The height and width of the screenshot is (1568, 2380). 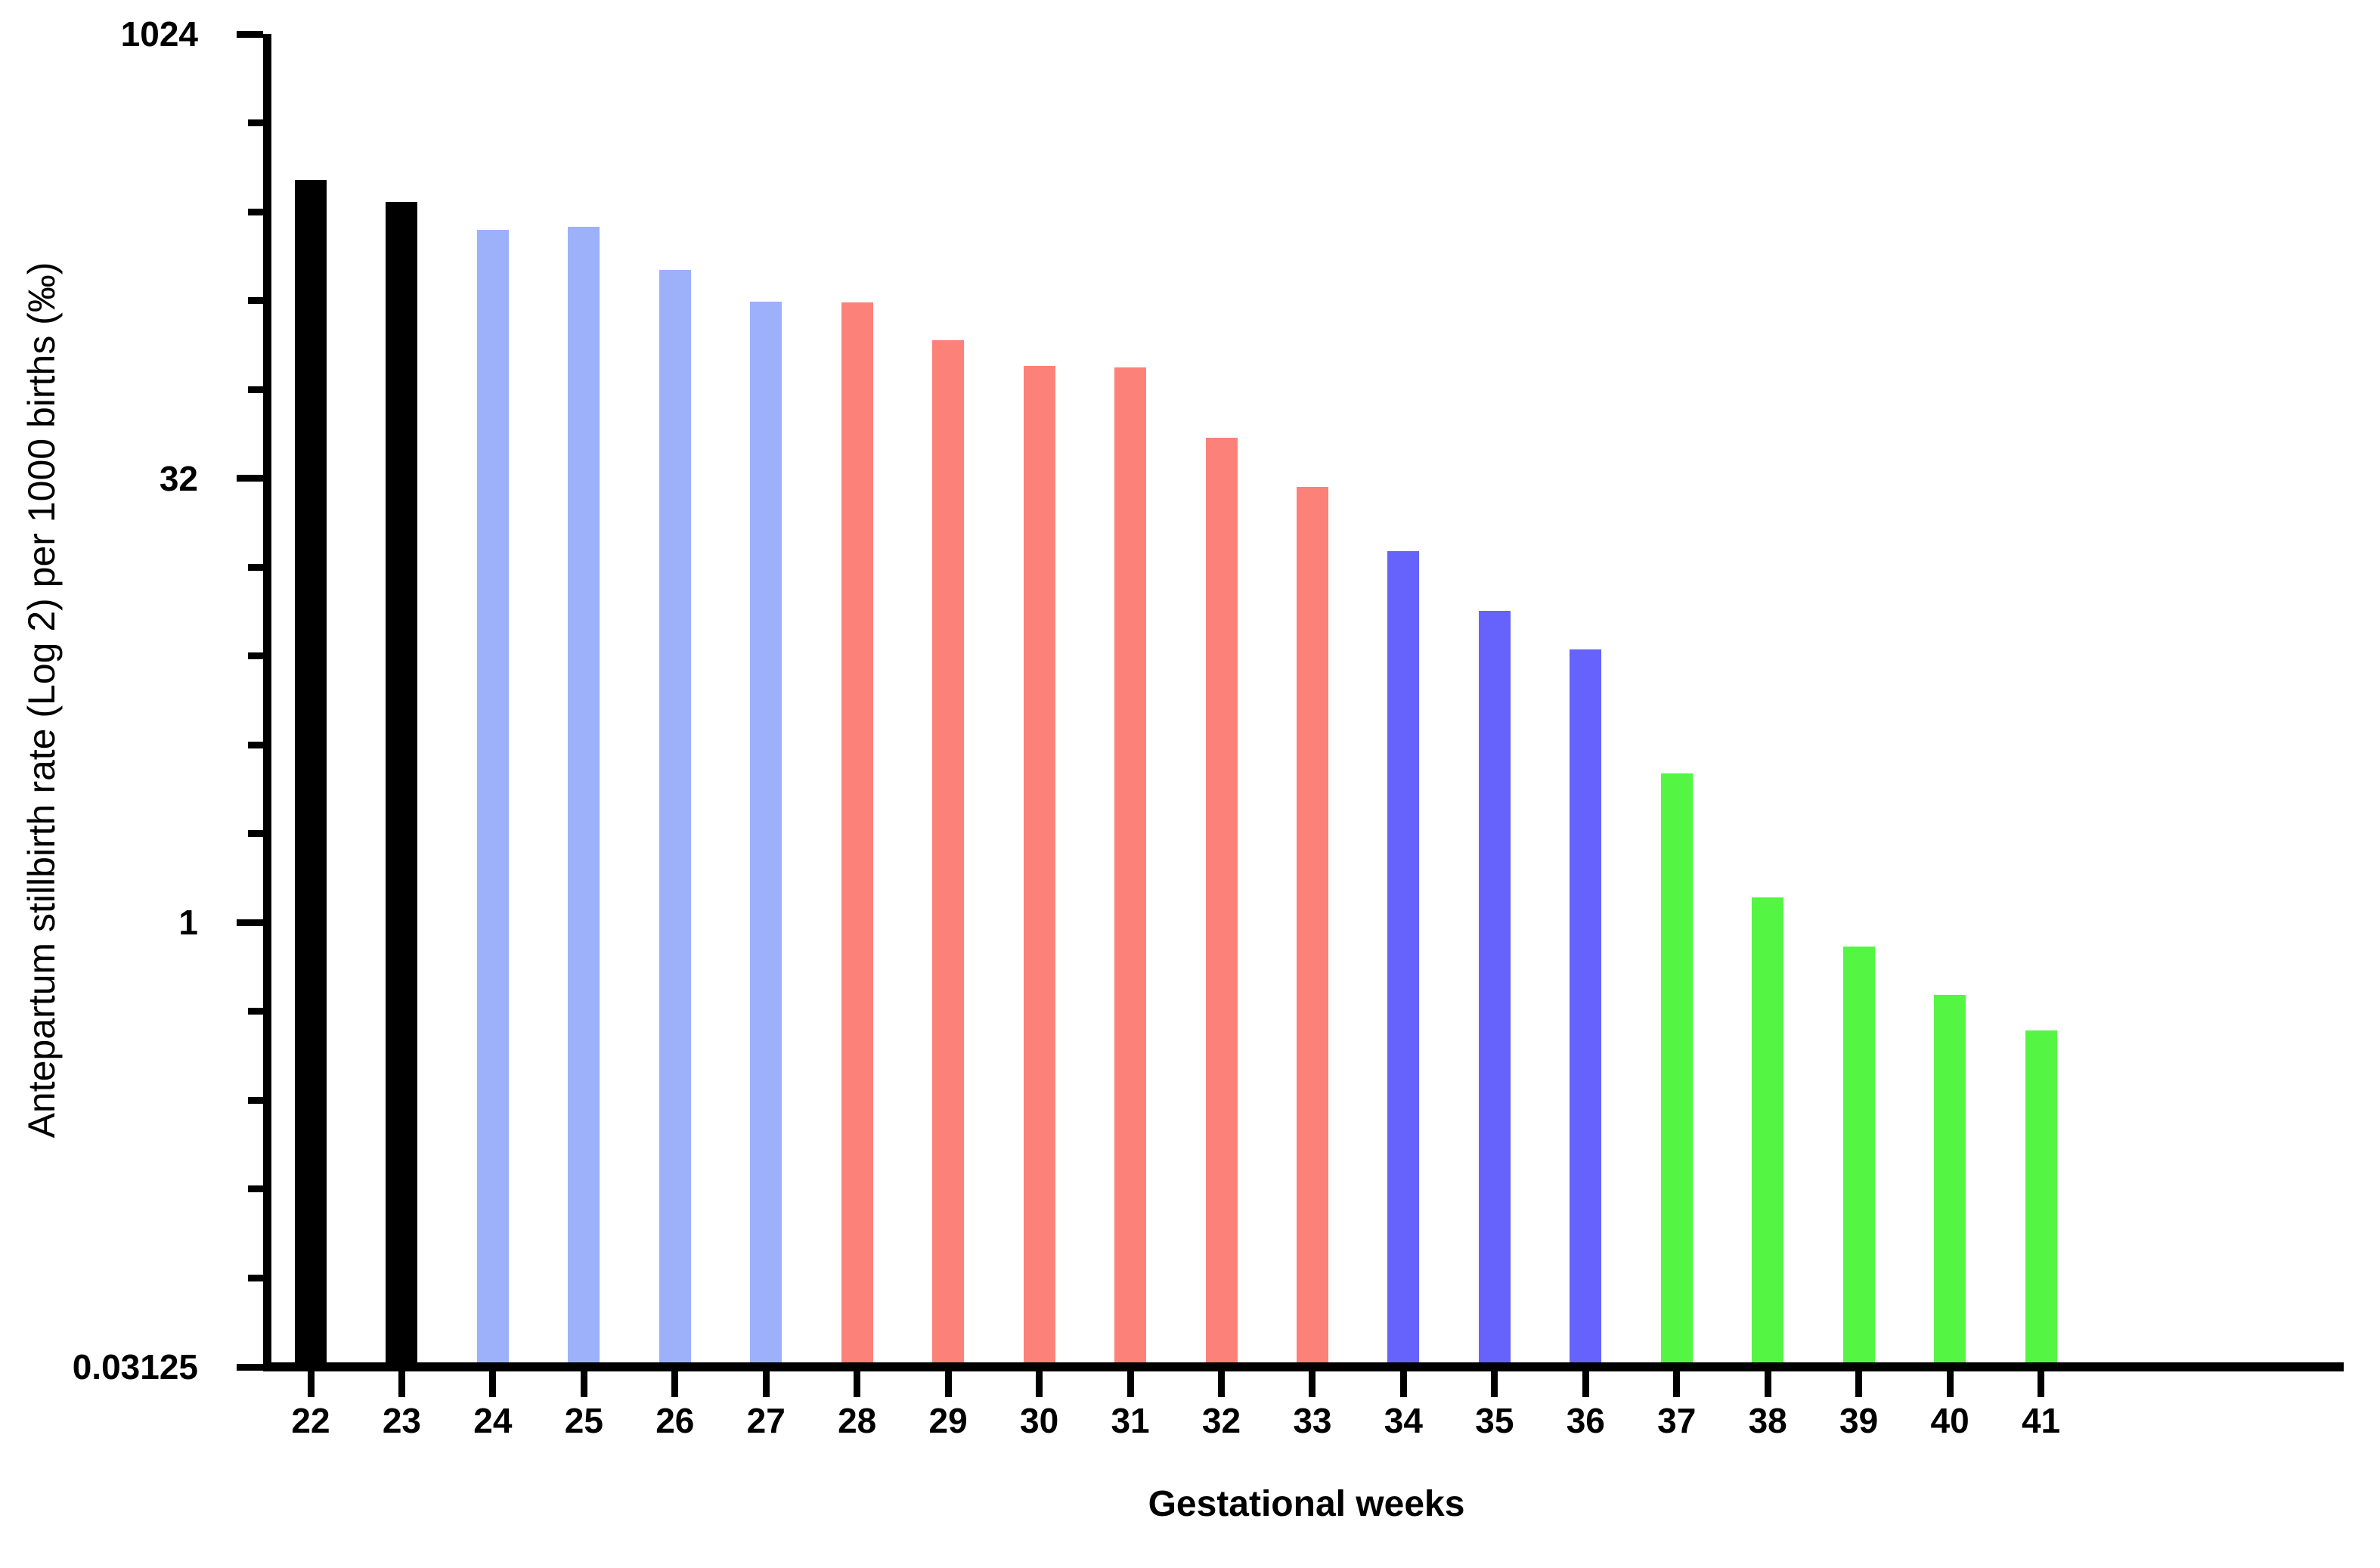 What do you see at coordinates (135, 1367) in the screenshot?
I see `y-tick-label-0.03125: 0.03125` at bounding box center [135, 1367].